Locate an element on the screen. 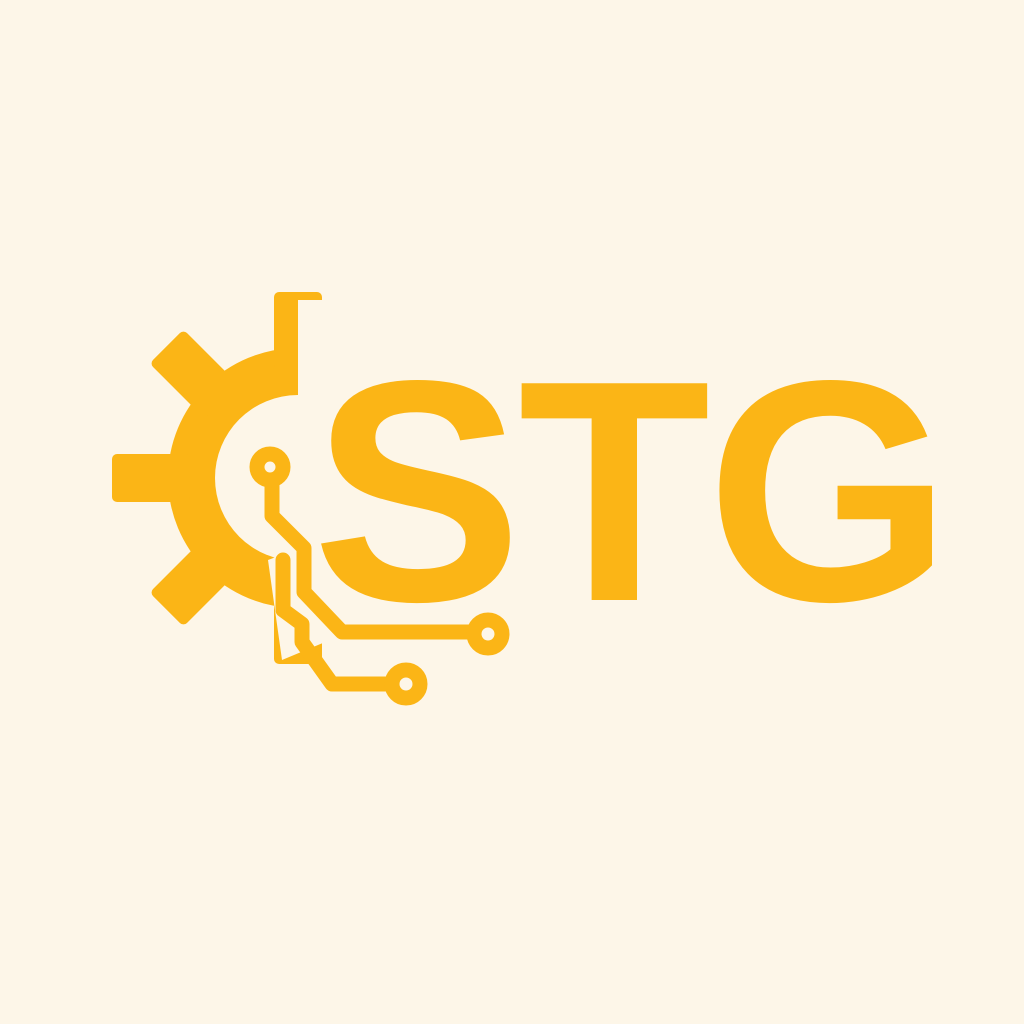  gear-shape is located at coordinates (298, 478).